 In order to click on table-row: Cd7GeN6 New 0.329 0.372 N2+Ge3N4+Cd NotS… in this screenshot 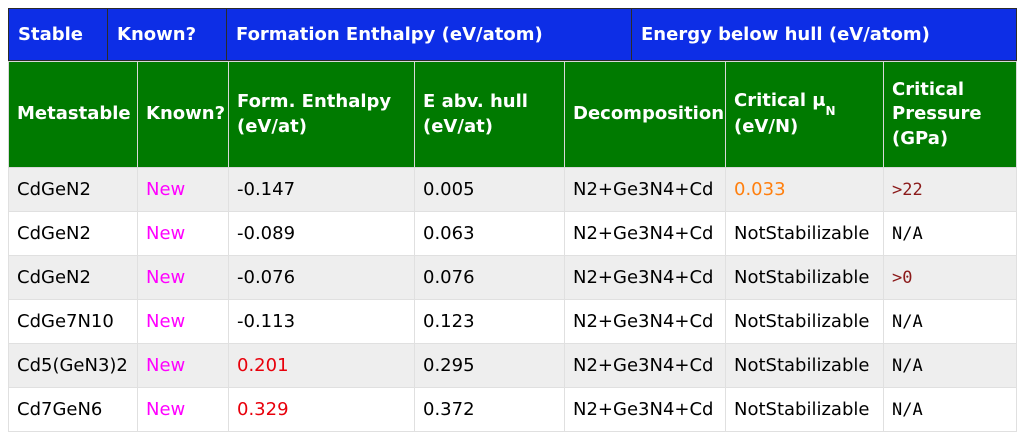, I will do `click(512, 409)`.